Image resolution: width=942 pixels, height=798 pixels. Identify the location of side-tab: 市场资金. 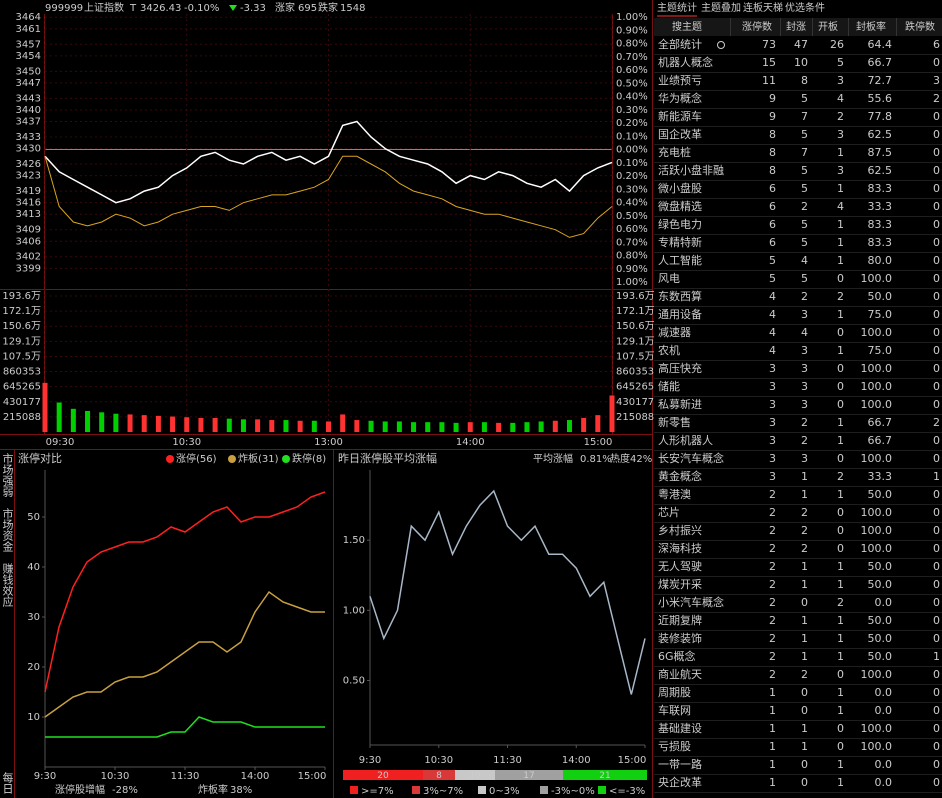
(7, 529).